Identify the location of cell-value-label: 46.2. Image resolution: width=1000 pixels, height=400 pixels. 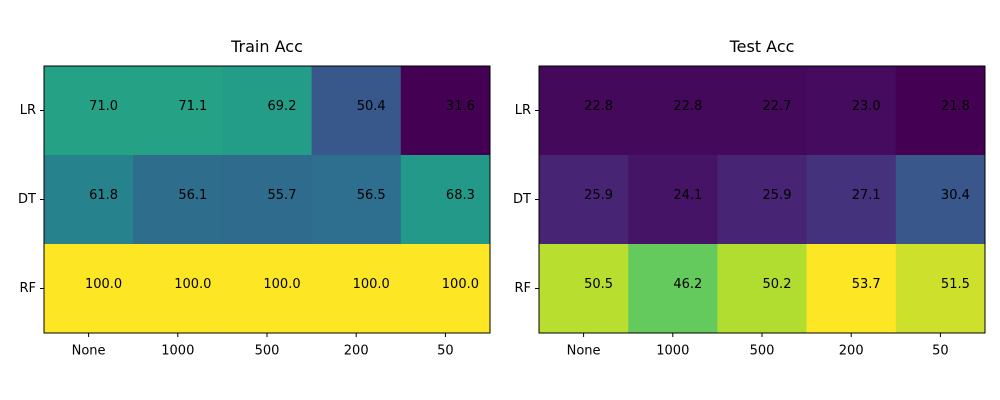
(687, 284).